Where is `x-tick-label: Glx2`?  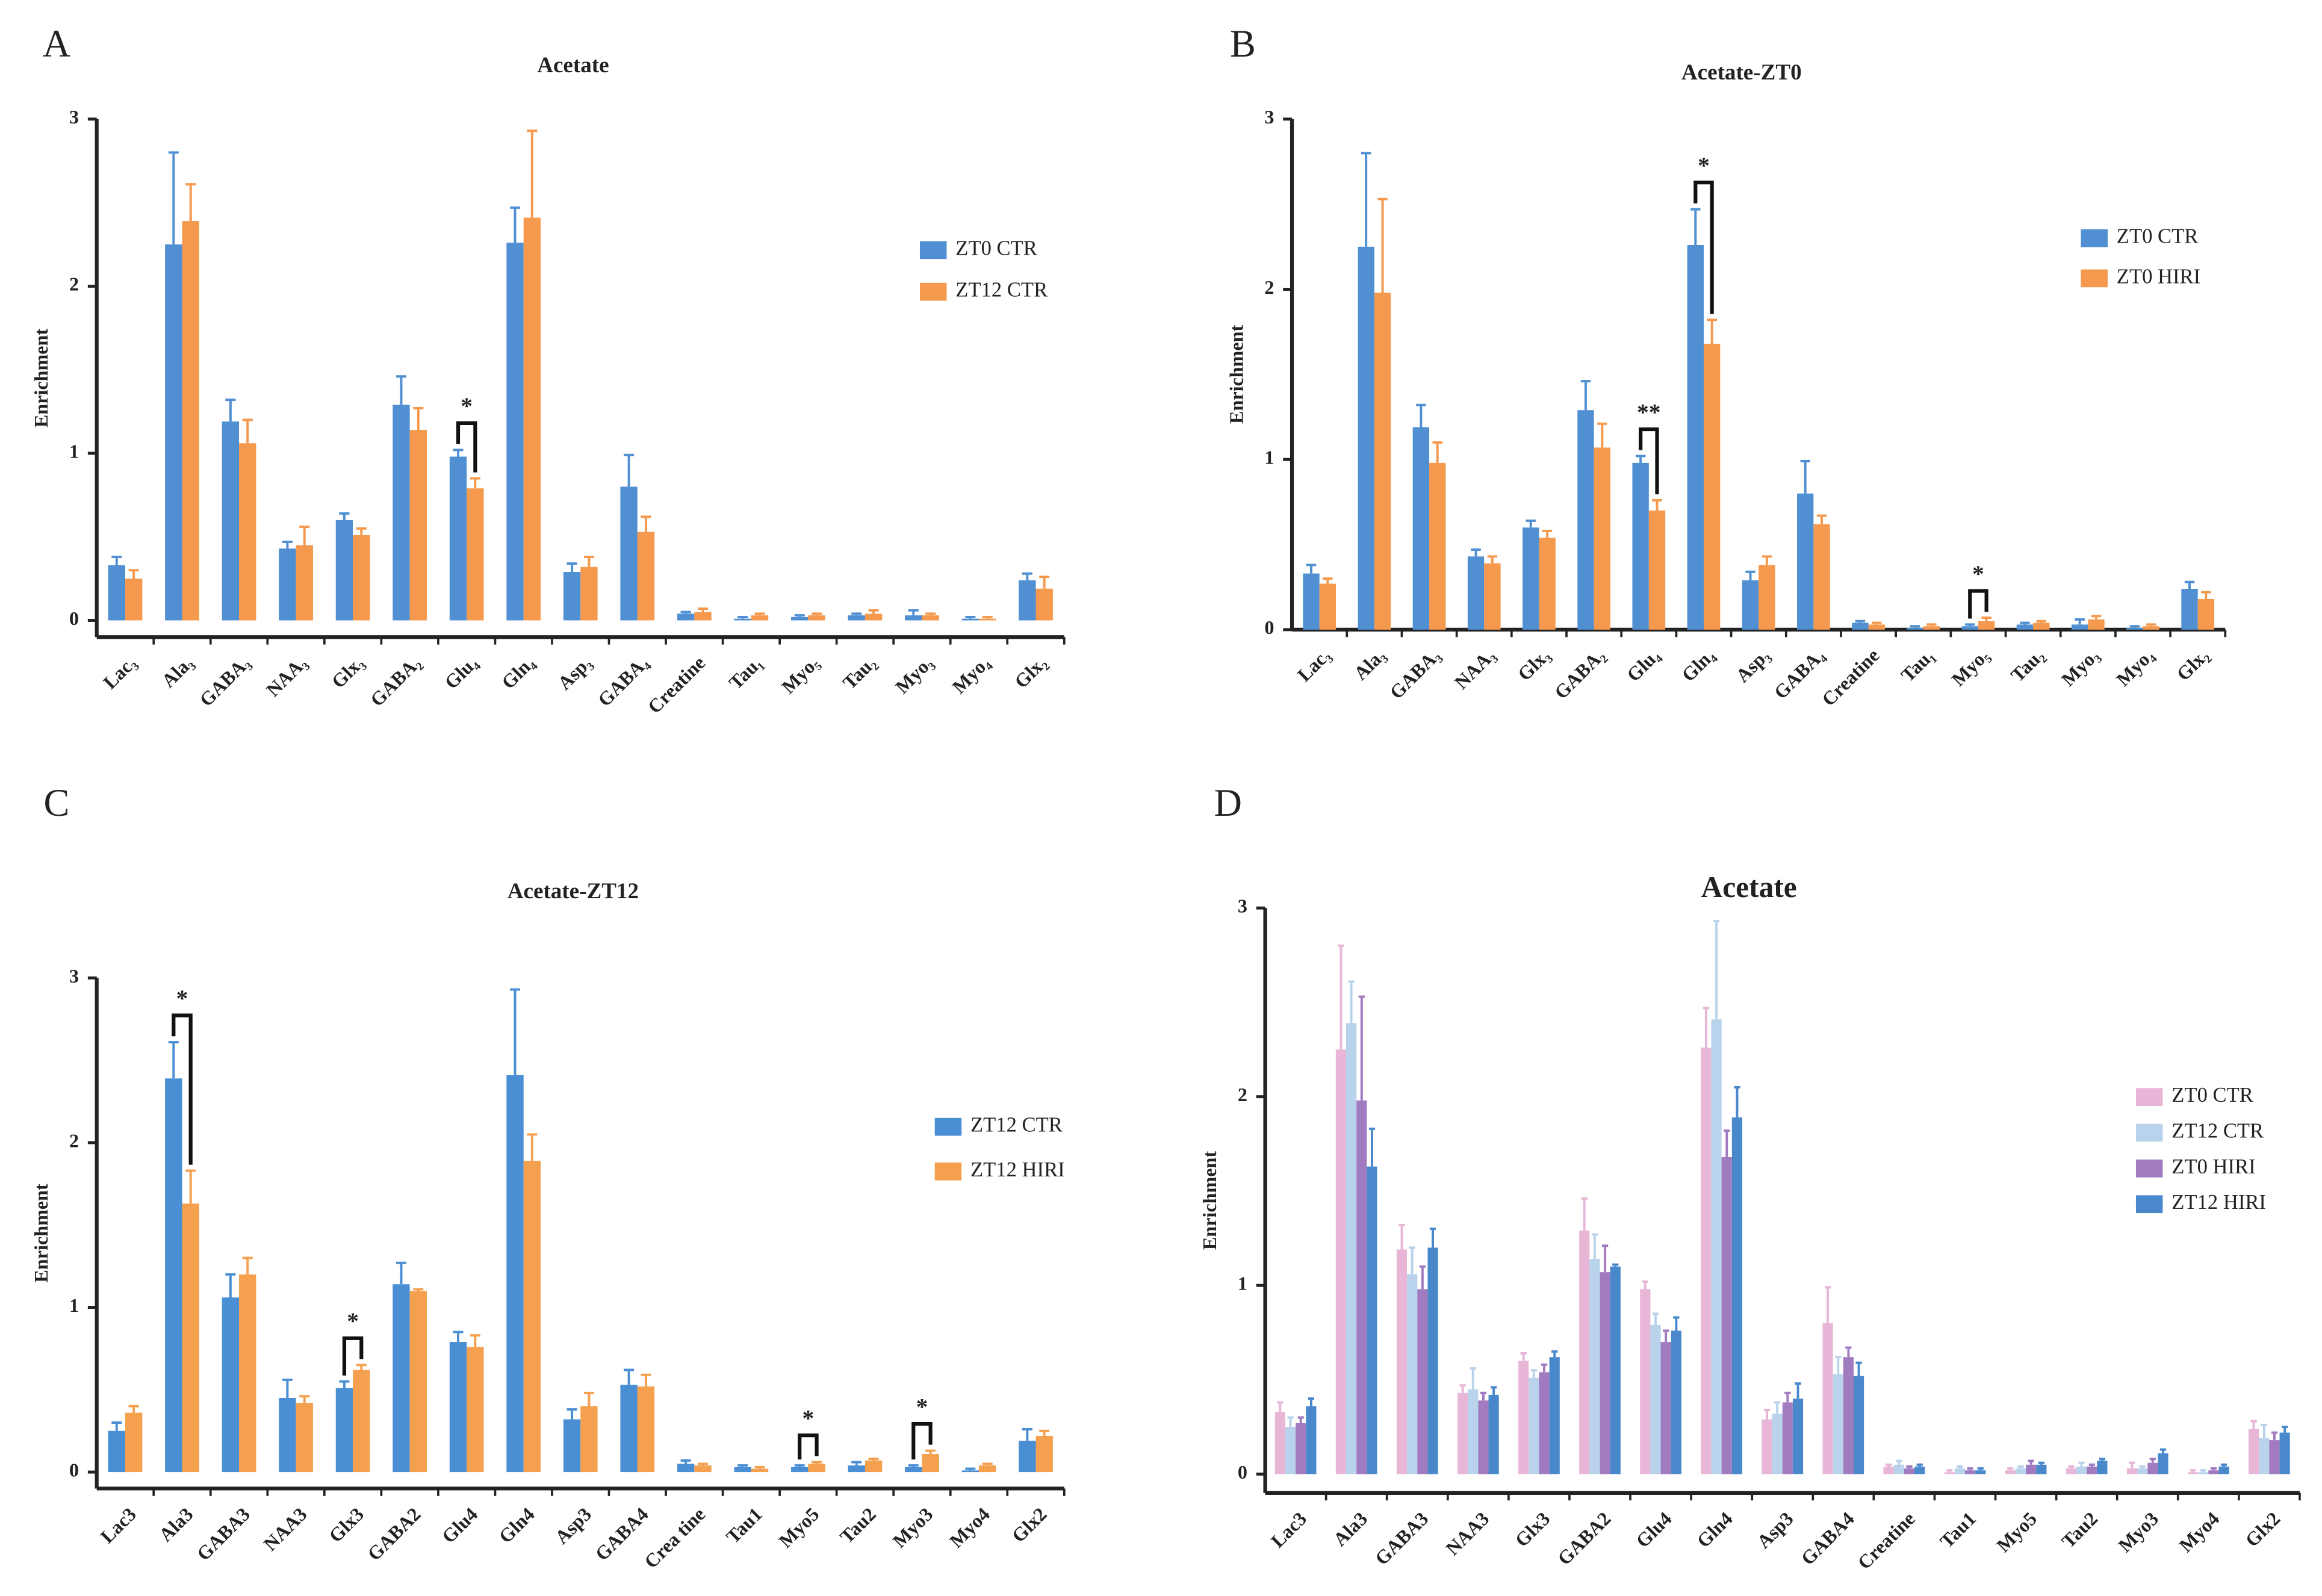
x-tick-label: Glx2 is located at coordinates (1029, 1525).